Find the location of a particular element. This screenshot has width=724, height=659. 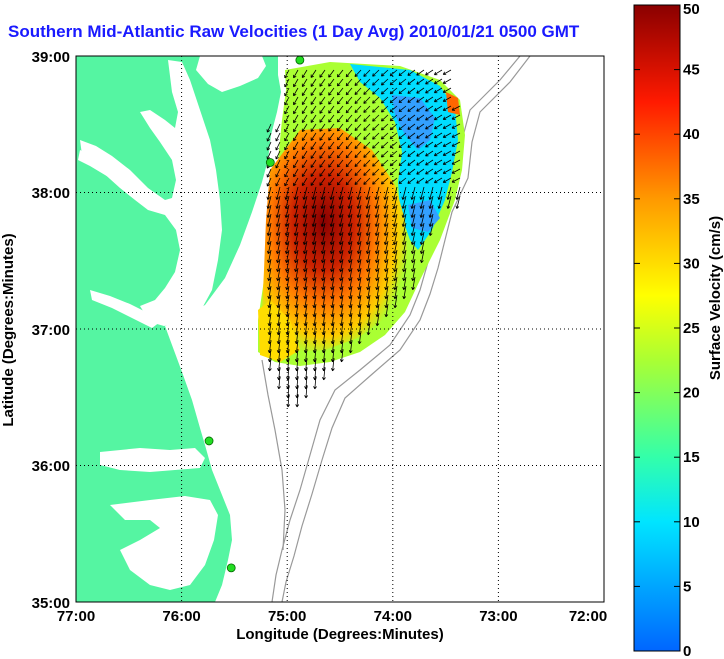

radar-stations is located at coordinates (254, 314).